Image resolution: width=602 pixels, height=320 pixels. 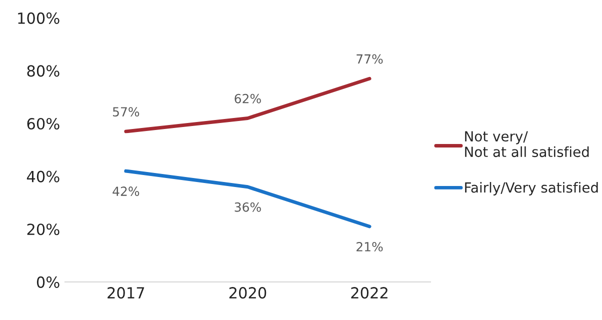 What do you see at coordinates (531, 189) in the screenshot?
I see `legend-label: Fairly/Very satisfied` at bounding box center [531, 189].